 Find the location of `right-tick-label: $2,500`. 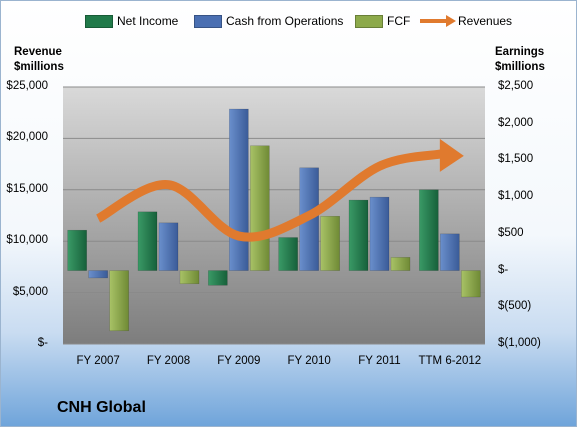

right-tick-label: $2,500 is located at coordinates (516, 86).